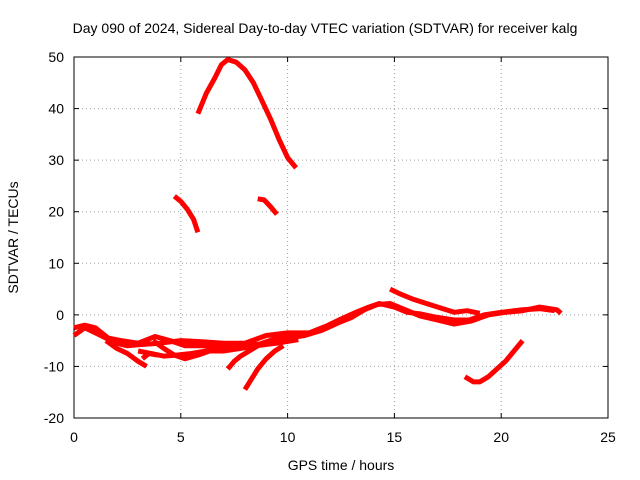 Image resolution: width=640 pixels, height=480 pixels. Describe the element at coordinates (268, 206) in the screenshot. I see `series-arc-mid-b` at that location.